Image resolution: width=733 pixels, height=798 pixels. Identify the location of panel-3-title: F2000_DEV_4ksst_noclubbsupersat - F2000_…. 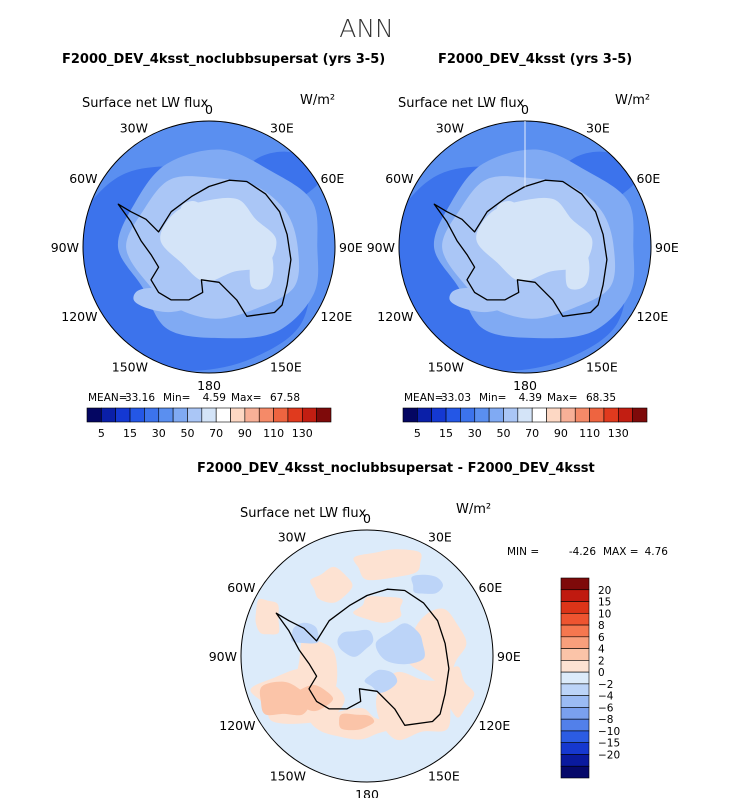
(396, 468).